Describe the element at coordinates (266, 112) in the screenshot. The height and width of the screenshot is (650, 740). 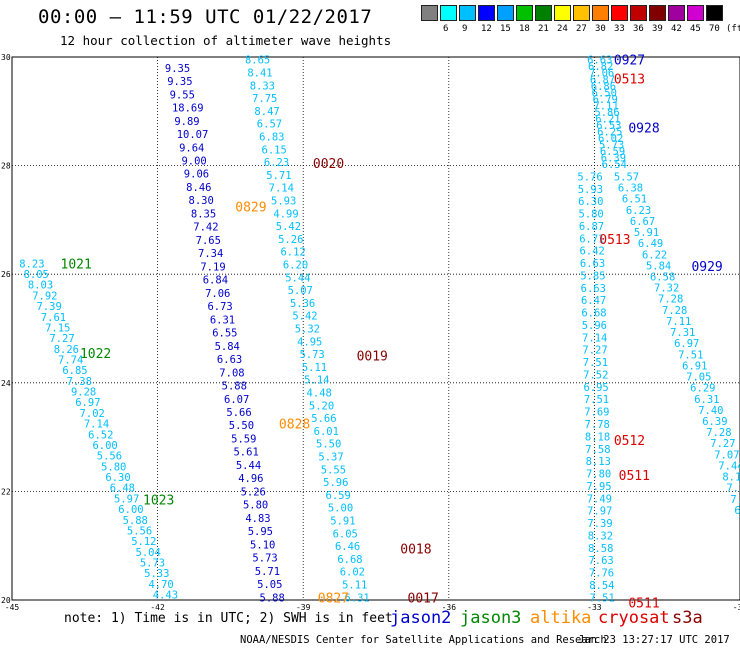
I see `wave-height-point: 8.47` at that location.